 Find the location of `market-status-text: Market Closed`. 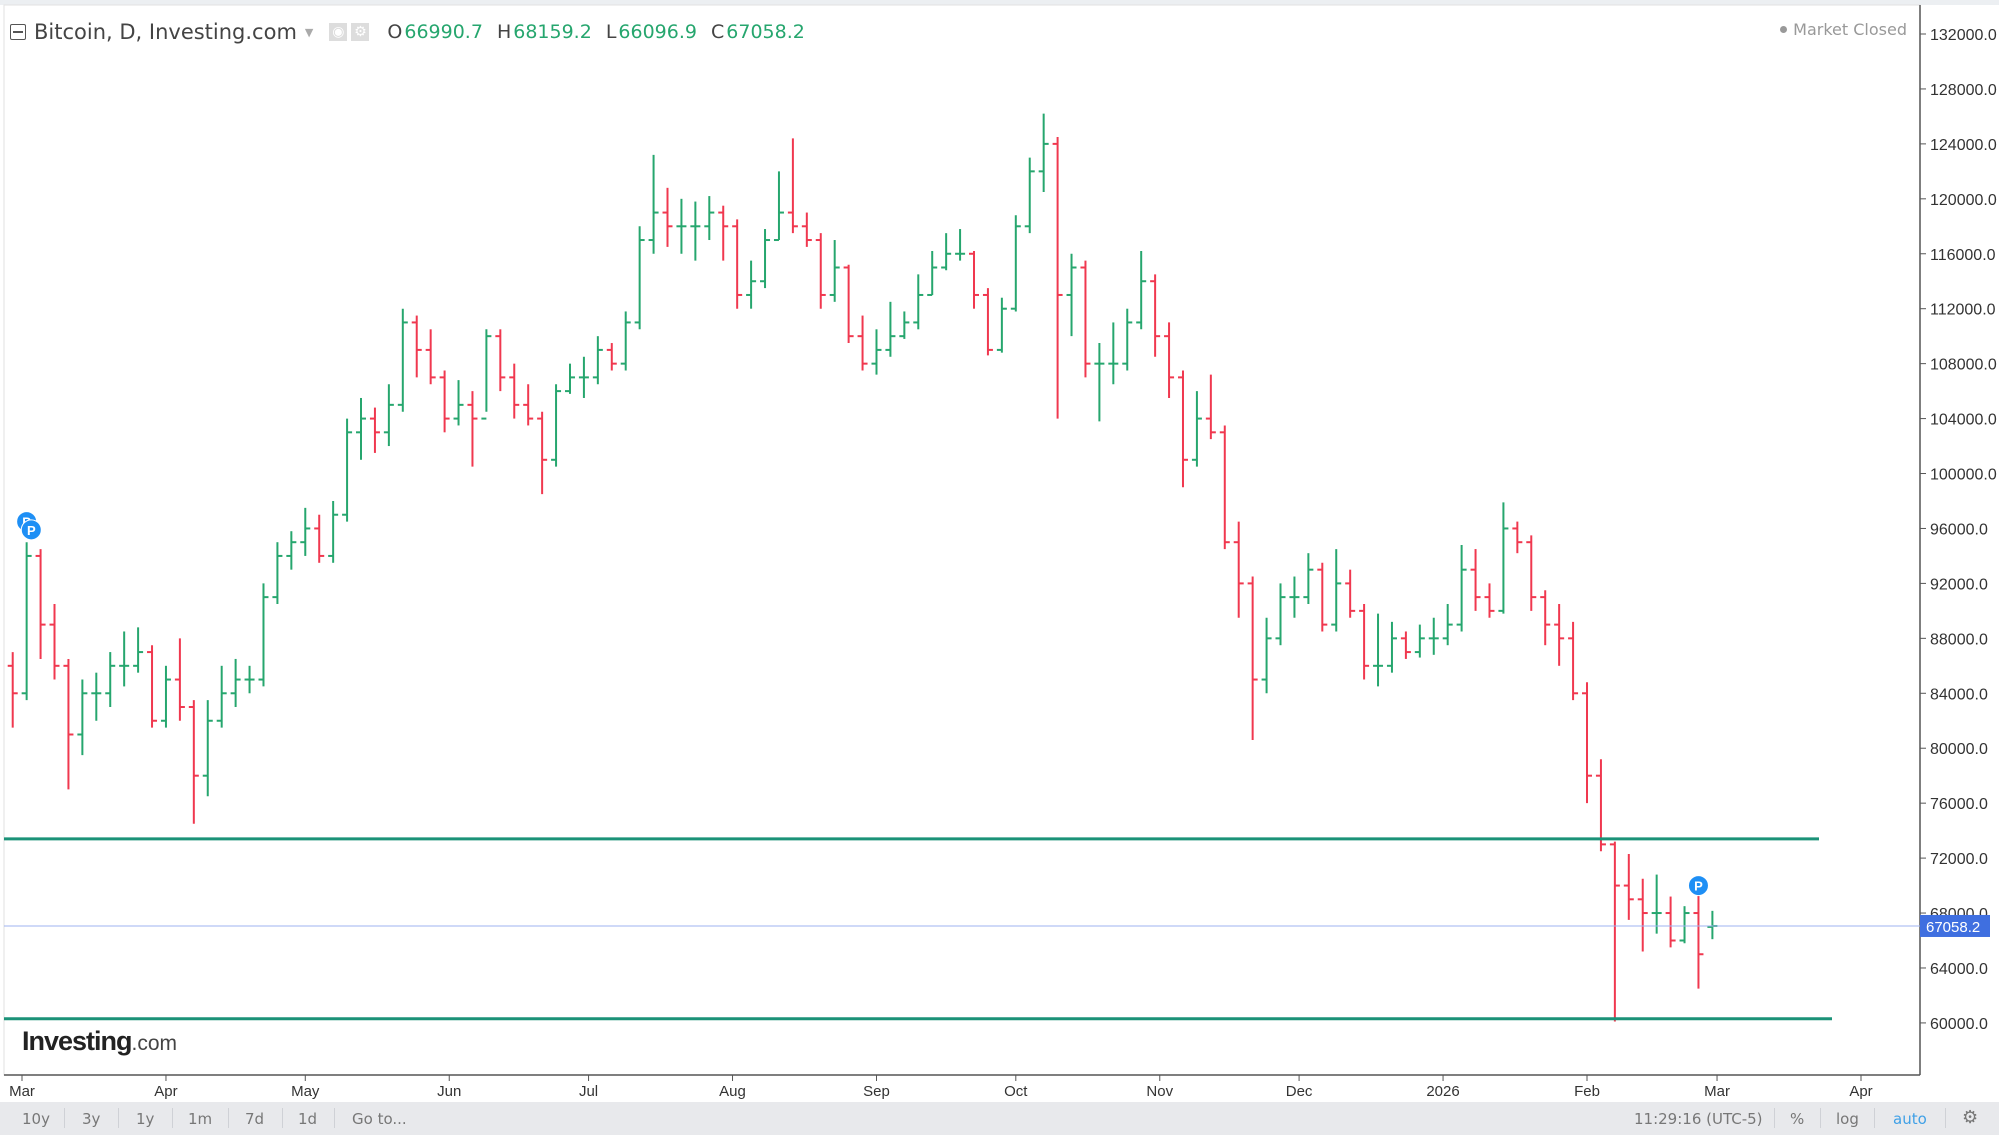

market-status-text: Market Closed is located at coordinates (1850, 29).